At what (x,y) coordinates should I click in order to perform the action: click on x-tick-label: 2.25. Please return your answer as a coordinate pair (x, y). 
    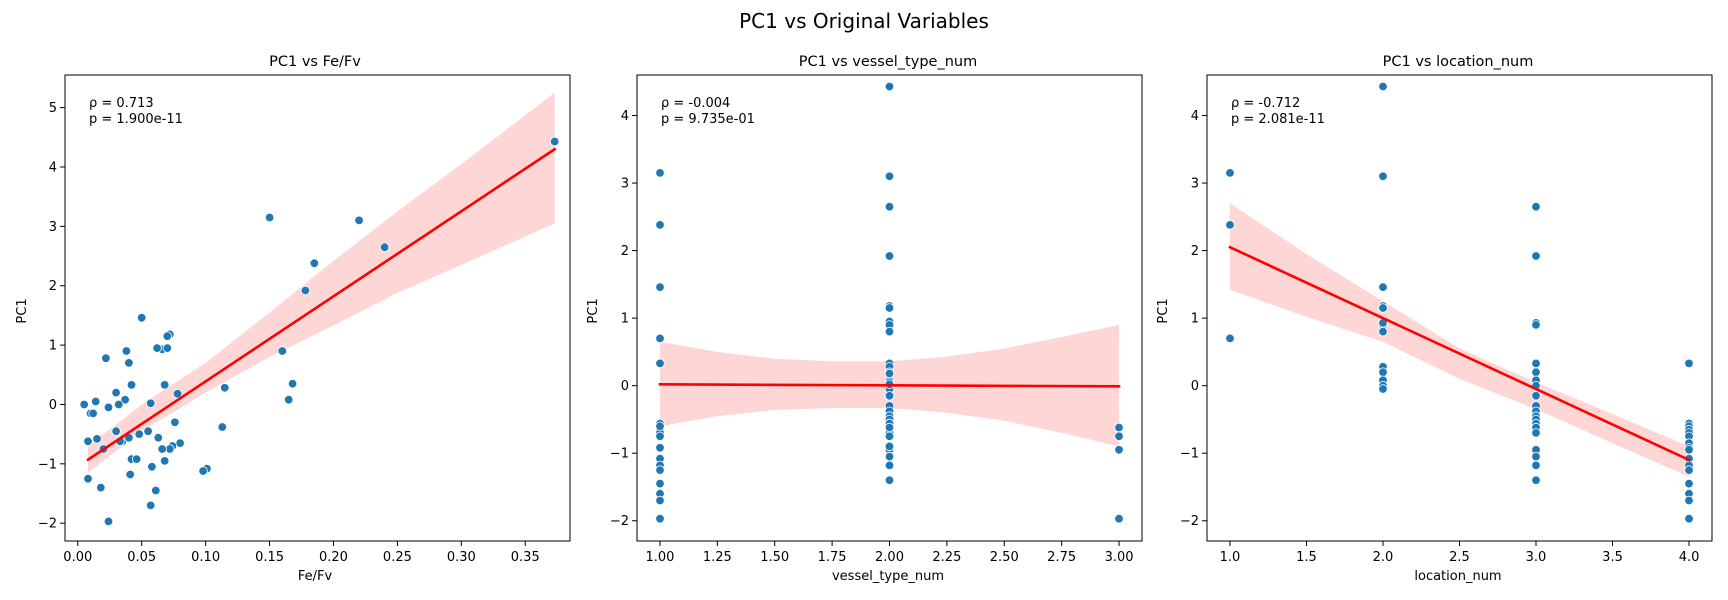
    Looking at the image, I should click on (946, 557).